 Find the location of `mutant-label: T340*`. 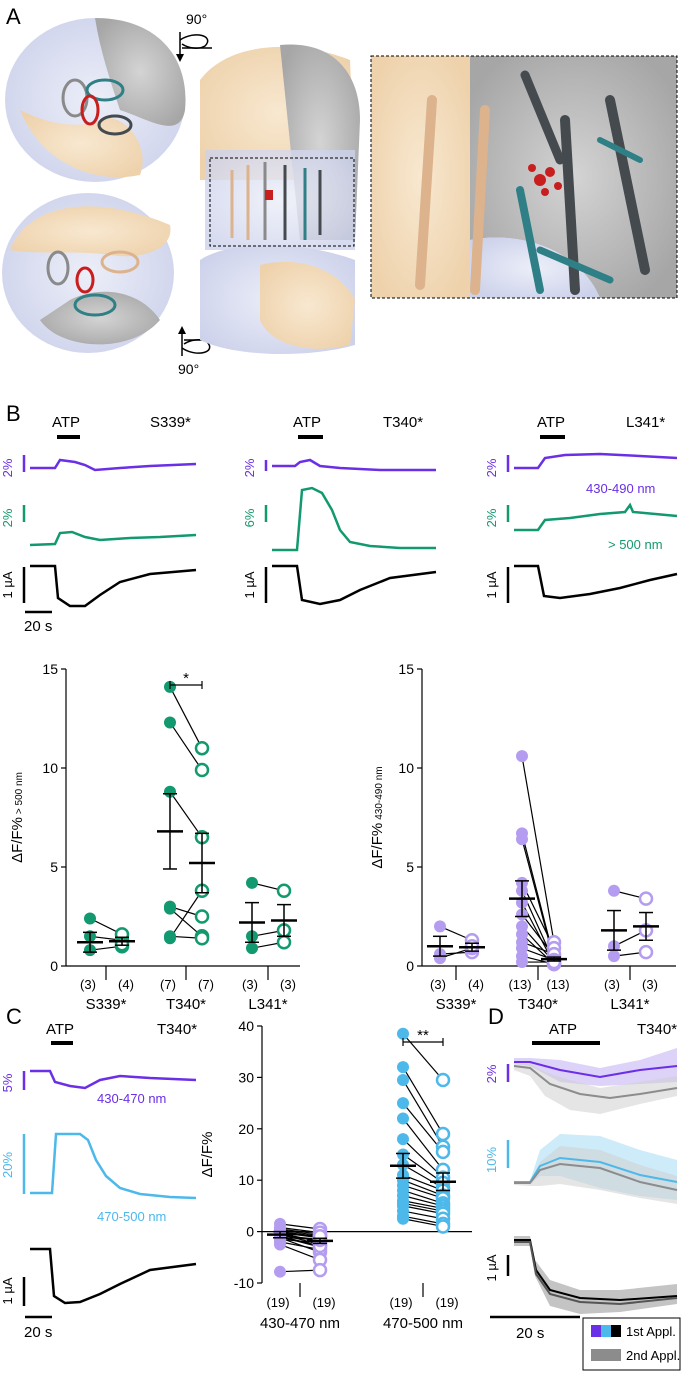

mutant-label: T340* is located at coordinates (657, 1029).